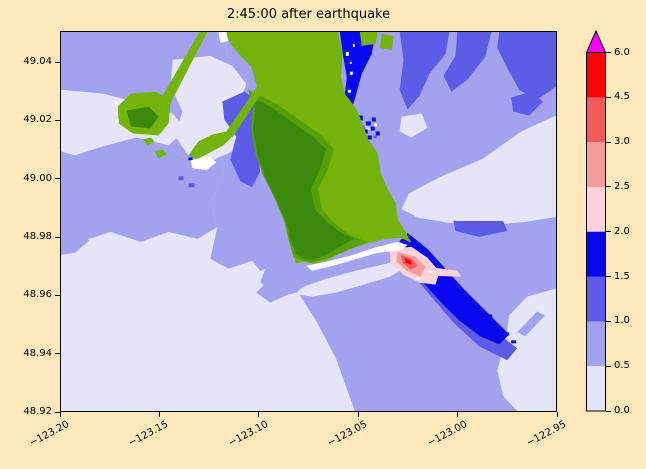  What do you see at coordinates (349, 72) in the screenshot?
I see `map-region-strip-white-flecks` at bounding box center [349, 72].